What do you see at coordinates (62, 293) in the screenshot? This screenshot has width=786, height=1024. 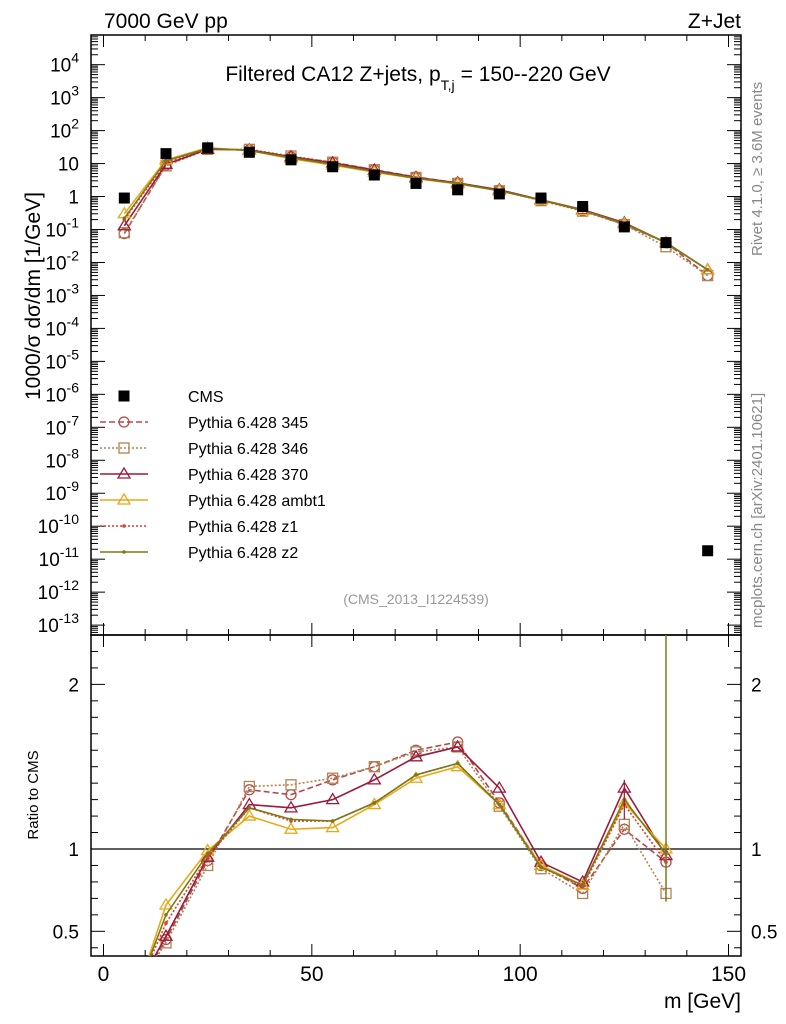 I see `y-tick-label: 10⁻³` at bounding box center [62, 293].